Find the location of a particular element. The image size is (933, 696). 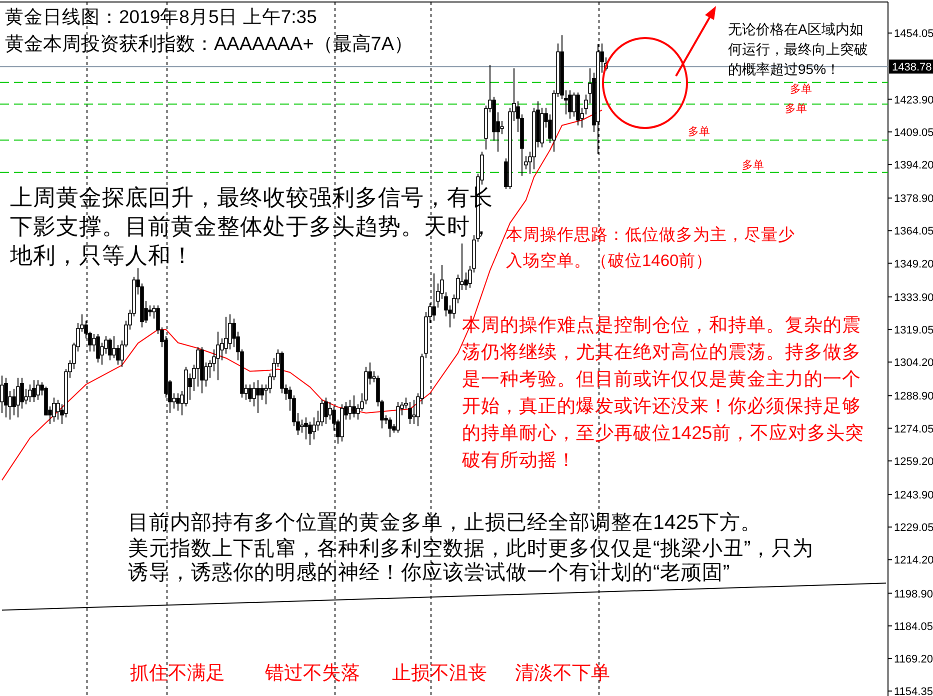

ytick: 1319.05 is located at coordinates (913, 330).